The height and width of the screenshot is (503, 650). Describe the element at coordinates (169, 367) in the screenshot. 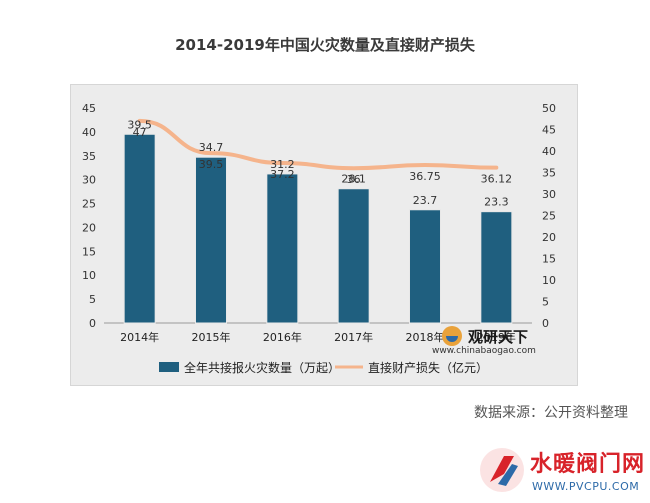

I see `legend-bar-swatch` at that location.